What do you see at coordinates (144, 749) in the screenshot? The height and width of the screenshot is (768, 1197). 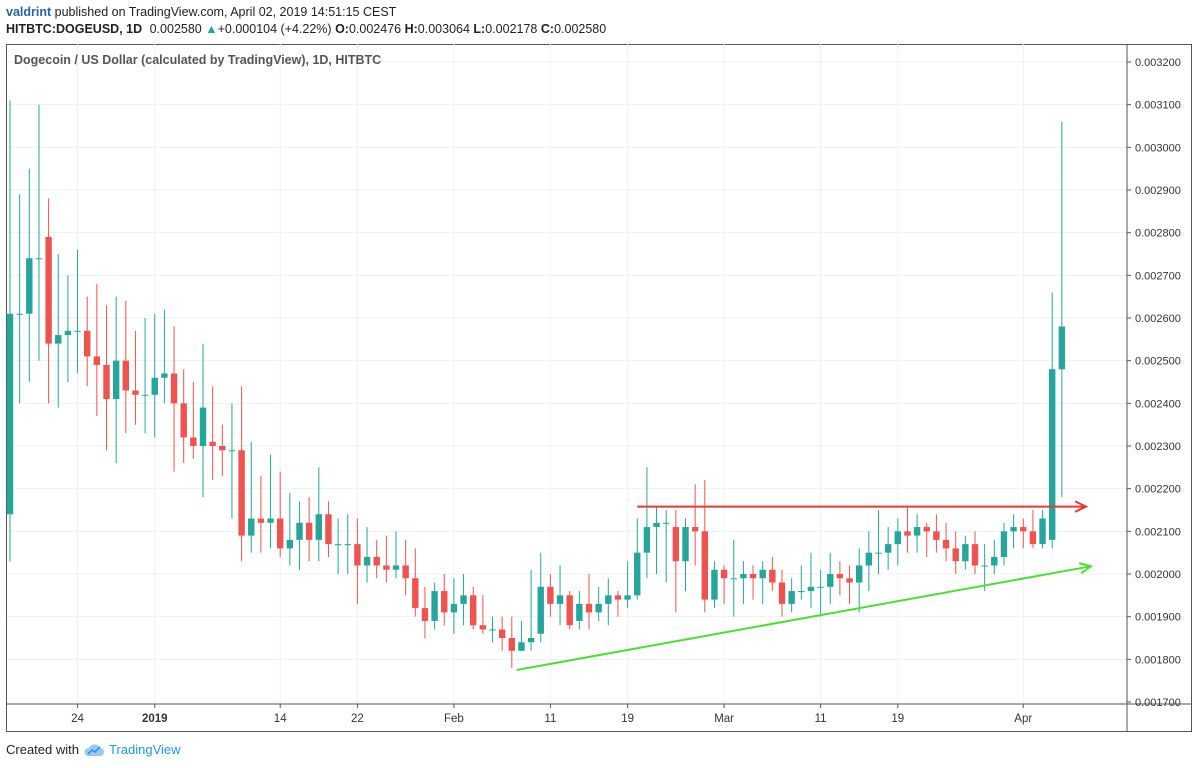 I see `tradingview-brand: TradingView` at bounding box center [144, 749].